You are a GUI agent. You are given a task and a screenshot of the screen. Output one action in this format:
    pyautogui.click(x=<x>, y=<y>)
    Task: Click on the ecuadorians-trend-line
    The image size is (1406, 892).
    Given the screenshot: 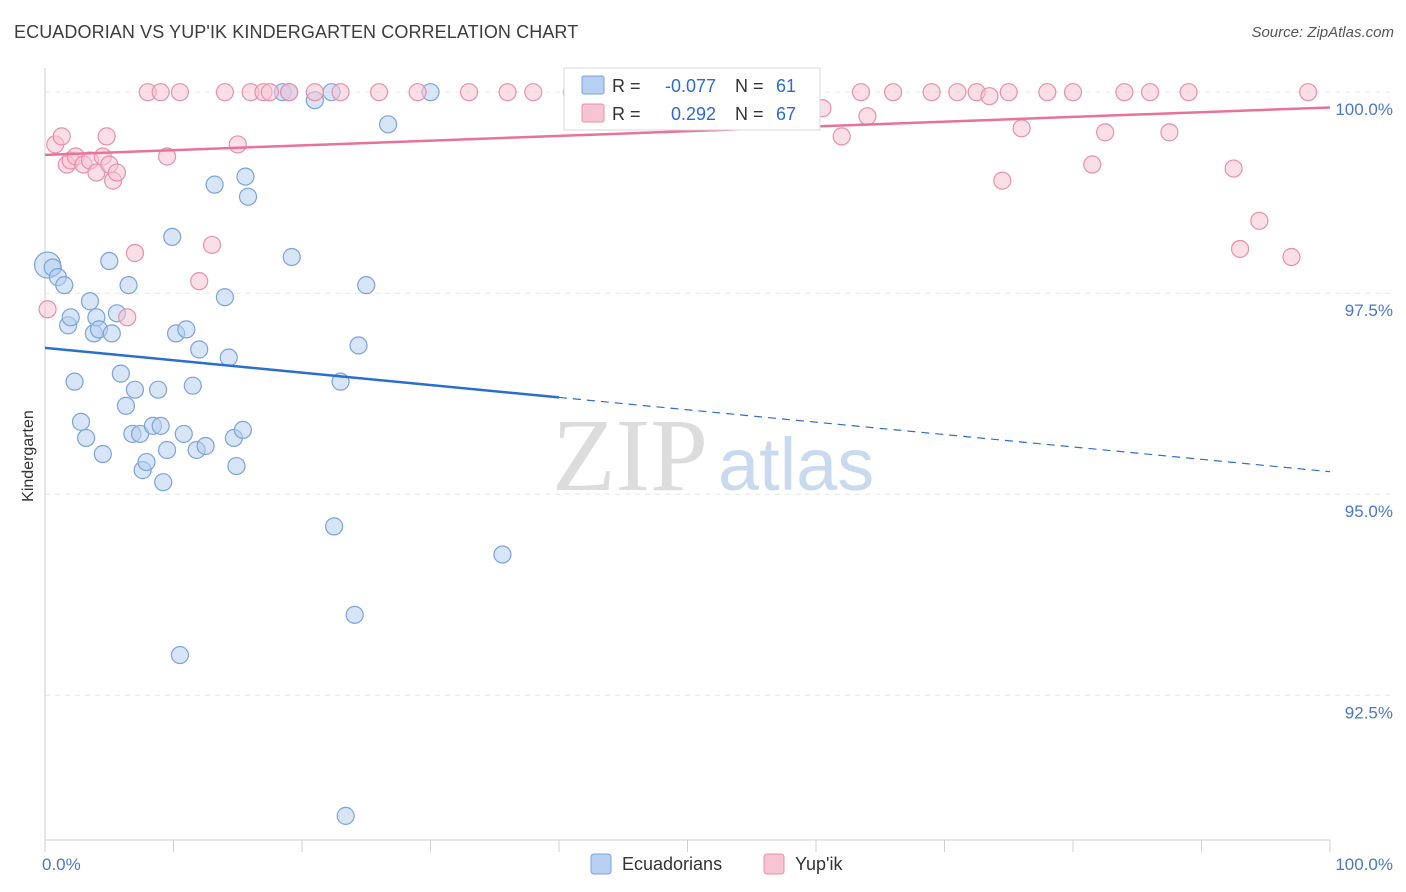 What is the action you would take?
    pyautogui.click(x=302, y=372)
    